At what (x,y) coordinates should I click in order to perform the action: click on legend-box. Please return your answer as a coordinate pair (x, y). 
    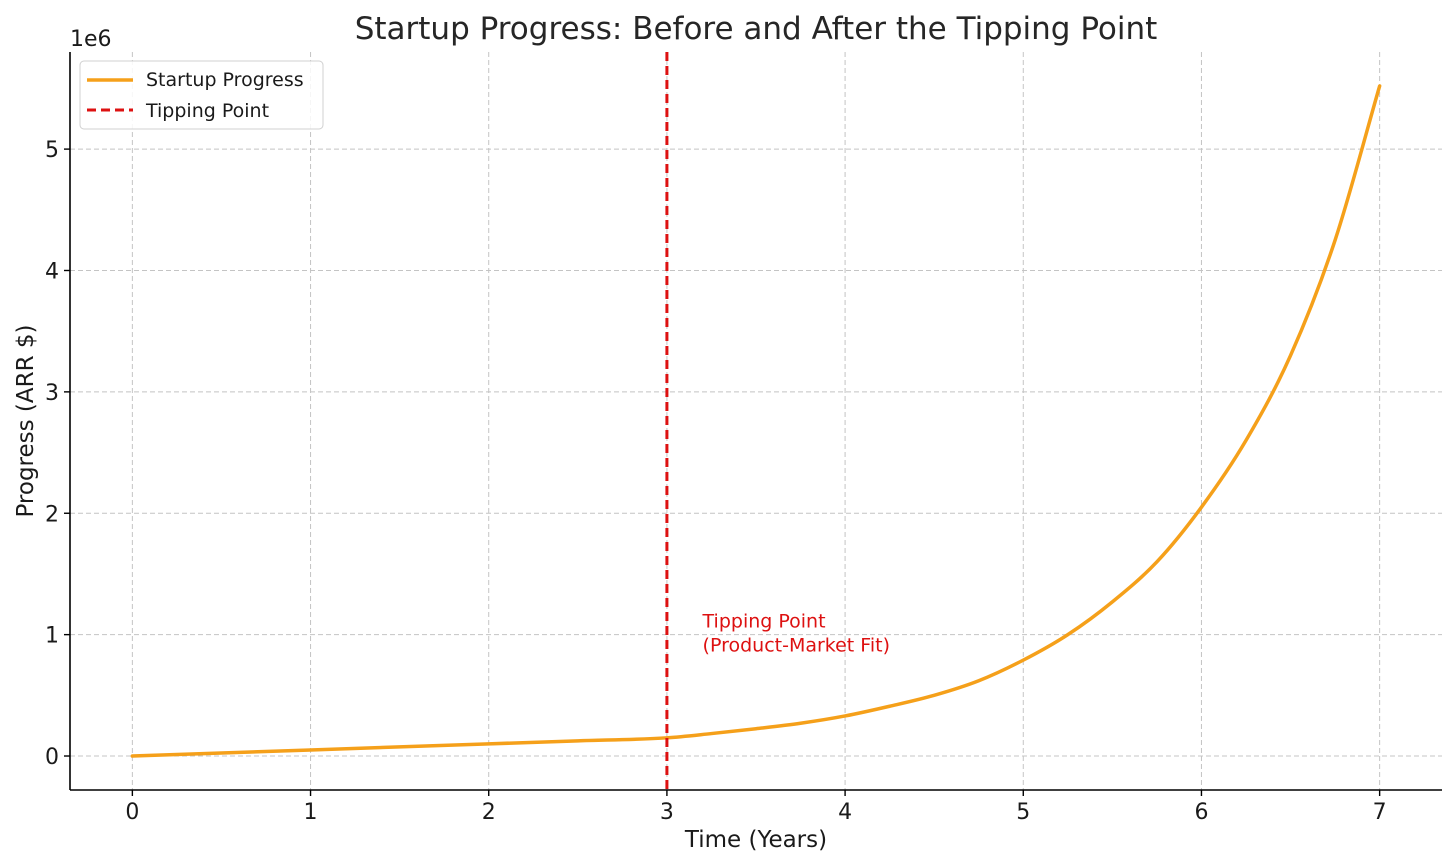
    Looking at the image, I should click on (201, 95).